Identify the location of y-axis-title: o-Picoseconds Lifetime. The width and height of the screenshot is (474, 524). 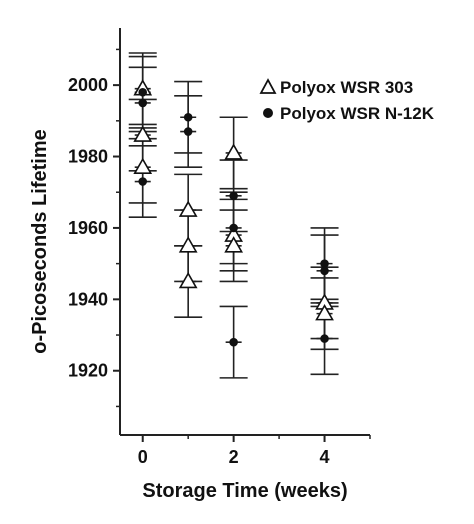
(40, 241).